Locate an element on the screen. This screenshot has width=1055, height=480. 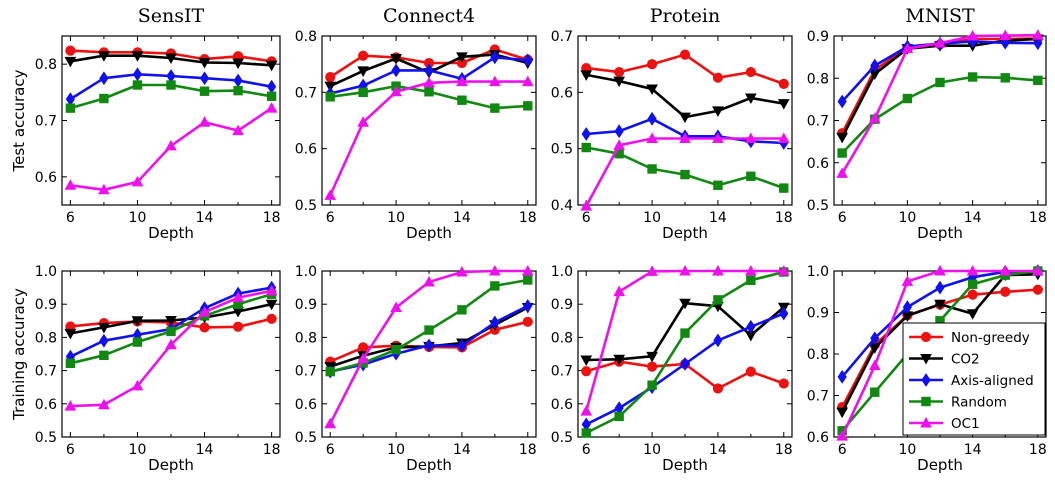
panel-title: SensIT is located at coordinates (171, 16).